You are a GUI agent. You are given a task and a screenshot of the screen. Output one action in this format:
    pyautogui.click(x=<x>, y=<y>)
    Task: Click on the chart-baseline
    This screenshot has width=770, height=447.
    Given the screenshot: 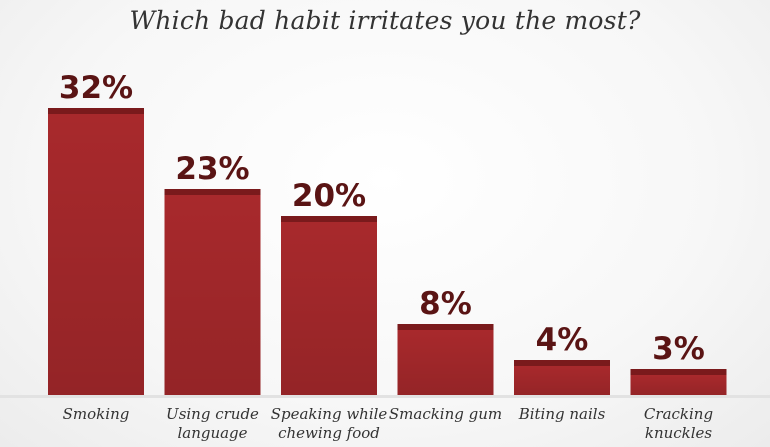 What is the action you would take?
    pyautogui.click(x=385, y=396)
    